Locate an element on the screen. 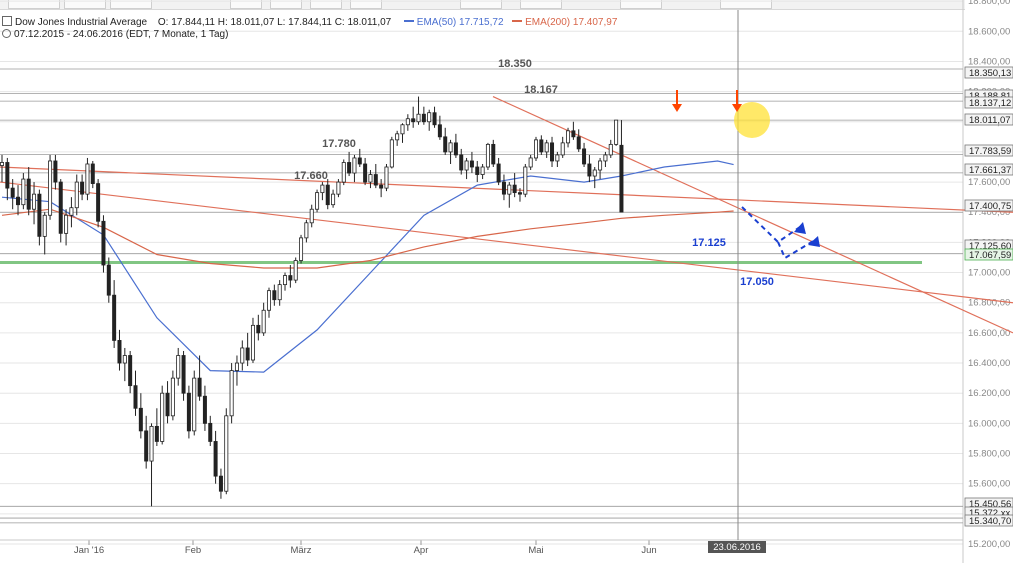 The width and height of the screenshot is (1013, 563). y-tick-label: 17.600,00 is located at coordinates (989, 182).